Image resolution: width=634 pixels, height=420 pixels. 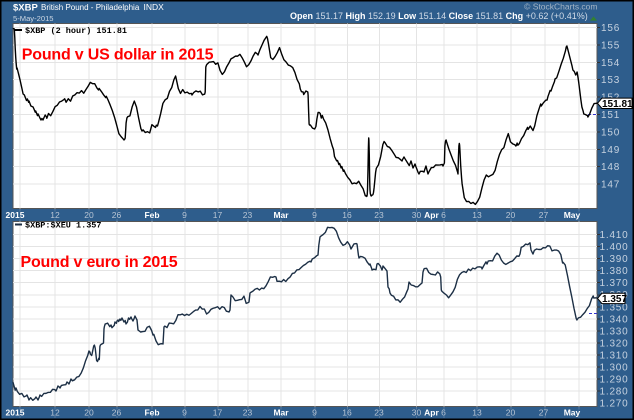 I want to click on svg-text: 148, so click(x=610, y=167).